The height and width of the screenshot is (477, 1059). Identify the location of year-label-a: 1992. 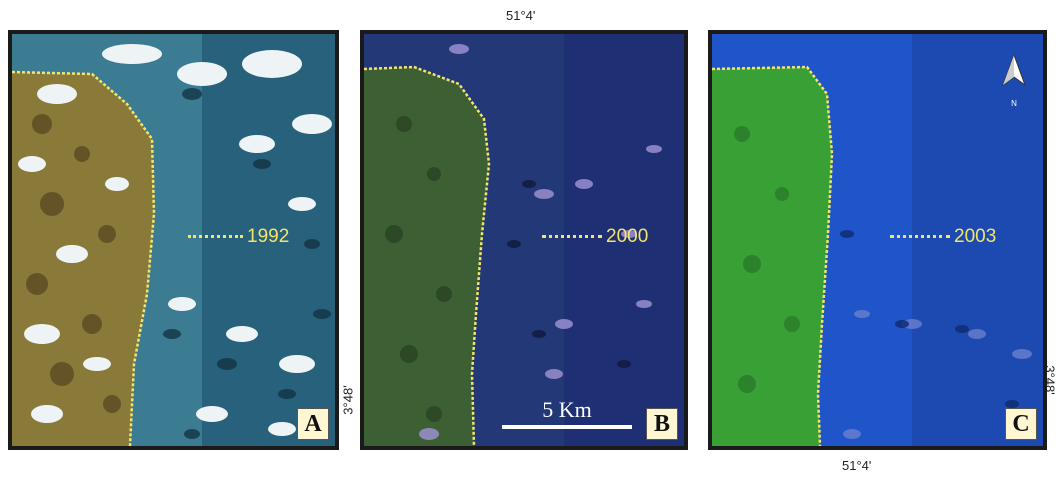
(238, 237).